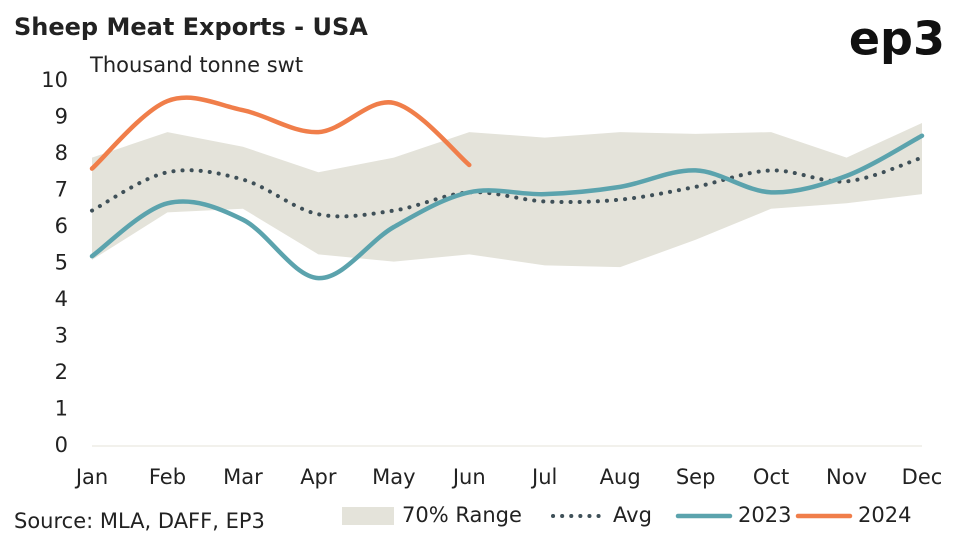 This screenshot has width=962, height=541. What do you see at coordinates (191, 27) in the screenshot?
I see `chart-title: Sheep Meat Exports - USA` at bounding box center [191, 27].